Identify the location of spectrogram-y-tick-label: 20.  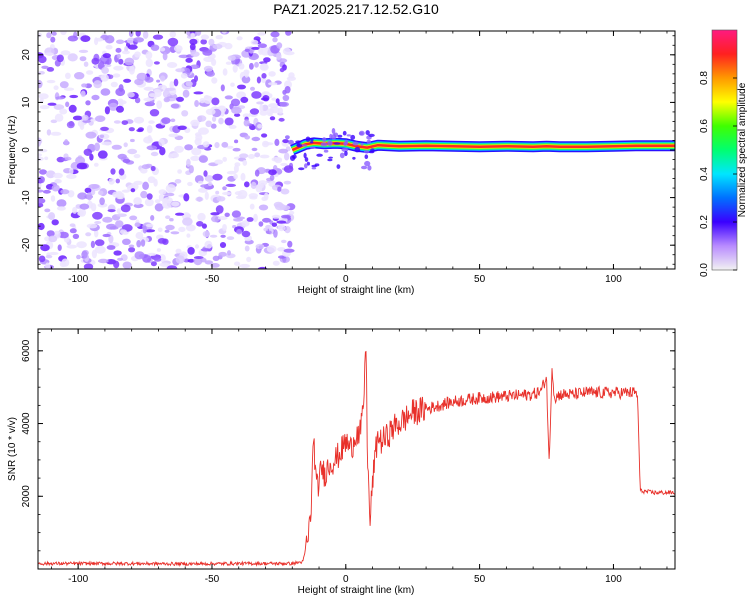
(26, 55).